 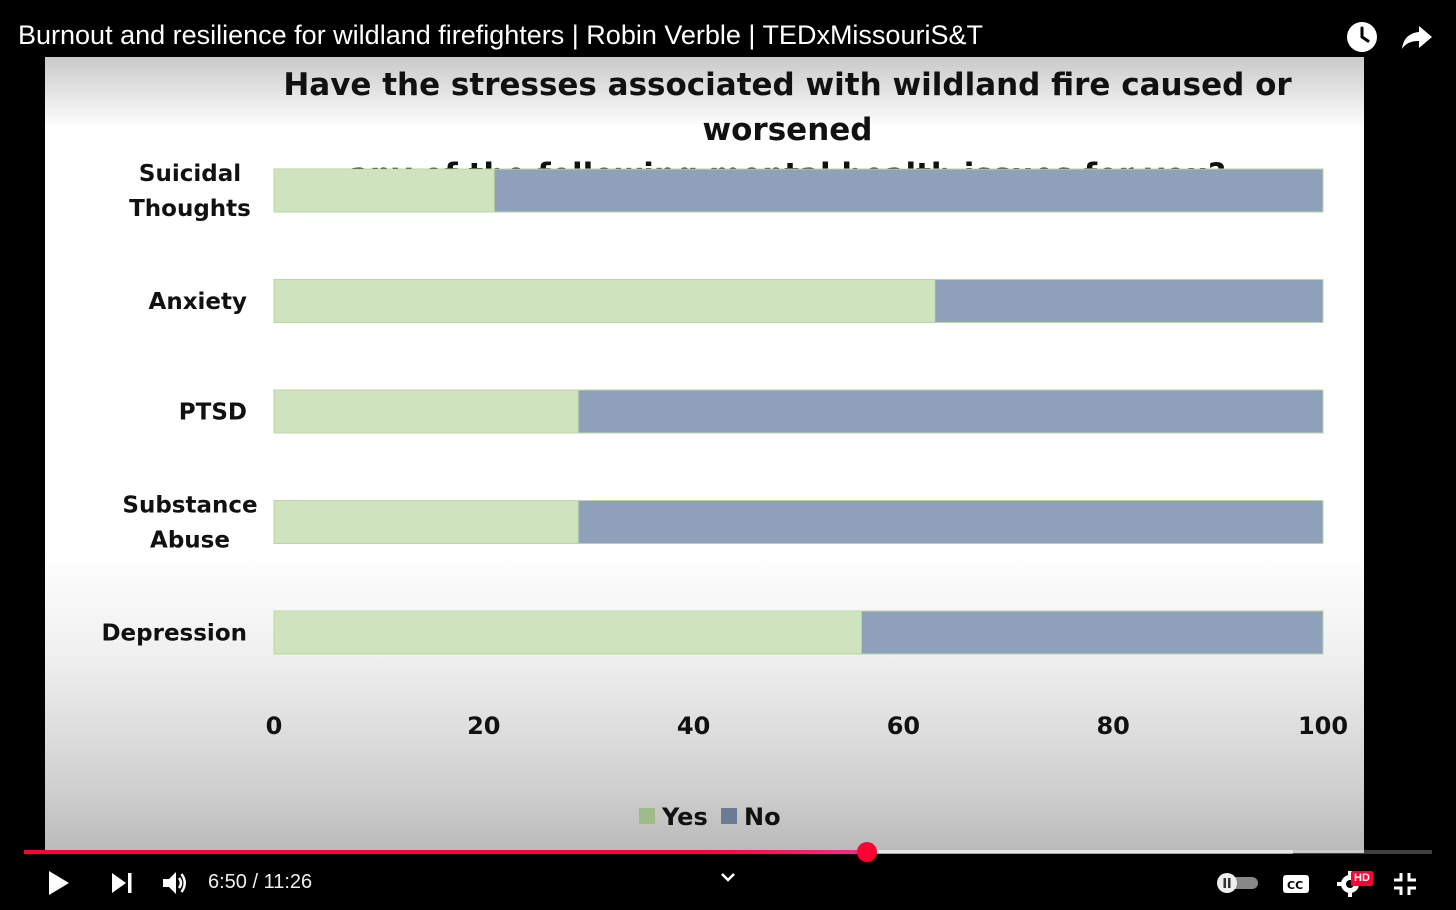 What do you see at coordinates (728, 878) in the screenshot?
I see `chevron-down-icon` at bounding box center [728, 878].